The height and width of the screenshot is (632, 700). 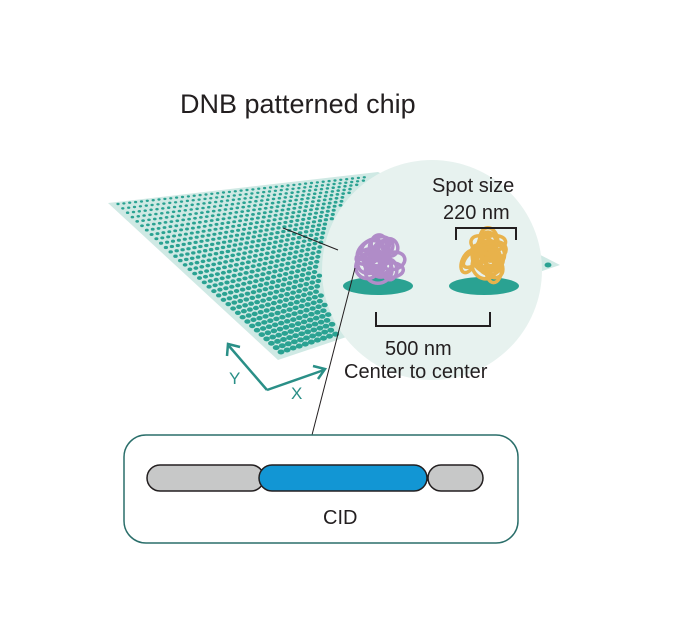 What do you see at coordinates (276, 367) in the screenshot?
I see `axis-arrows` at bounding box center [276, 367].